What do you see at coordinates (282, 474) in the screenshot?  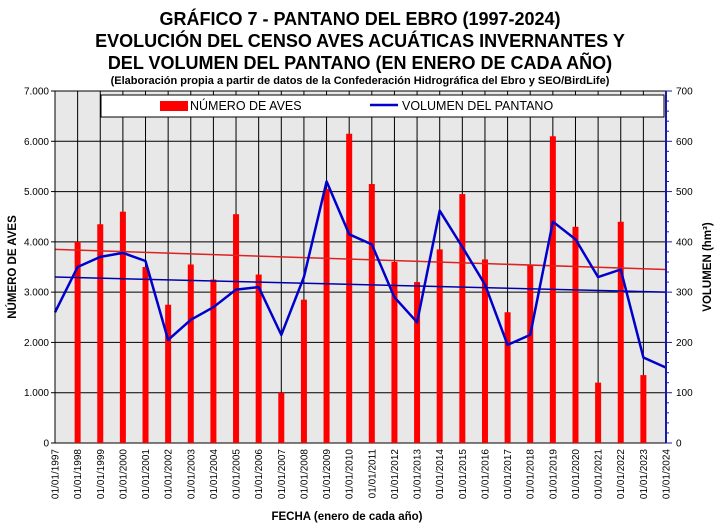 I see `x-tick-label: 01/01/2007` at bounding box center [282, 474].